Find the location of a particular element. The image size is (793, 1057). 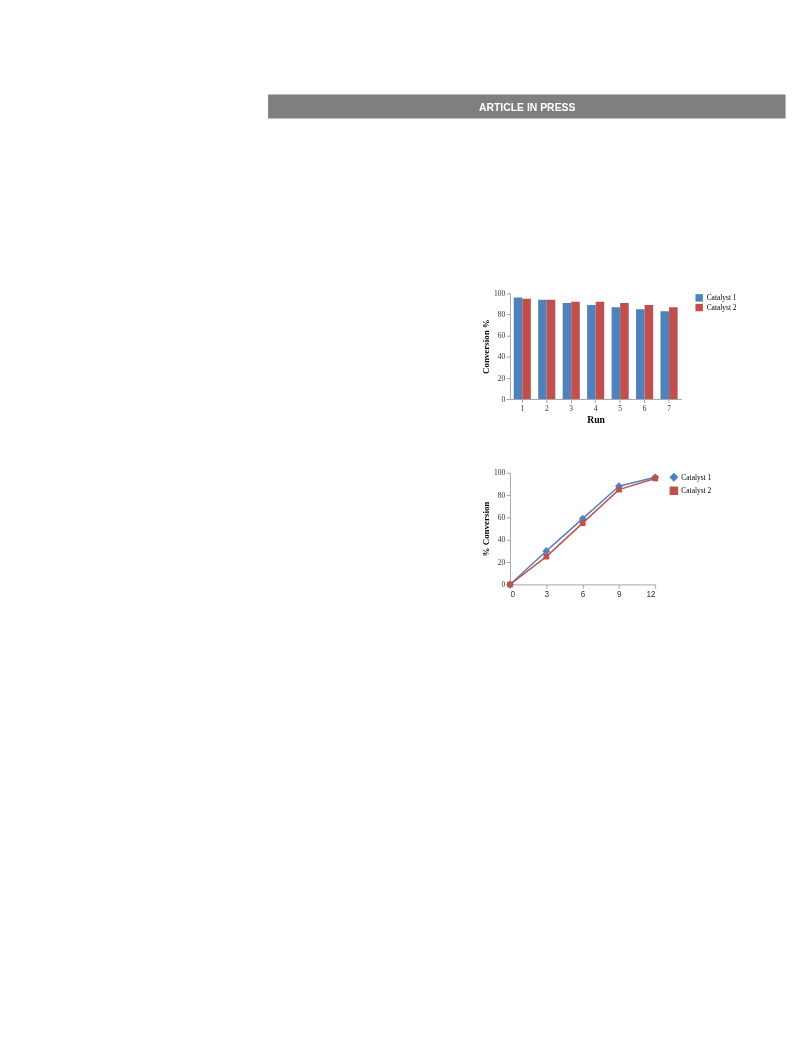

x-axis-title: Run is located at coordinates (596, 419).